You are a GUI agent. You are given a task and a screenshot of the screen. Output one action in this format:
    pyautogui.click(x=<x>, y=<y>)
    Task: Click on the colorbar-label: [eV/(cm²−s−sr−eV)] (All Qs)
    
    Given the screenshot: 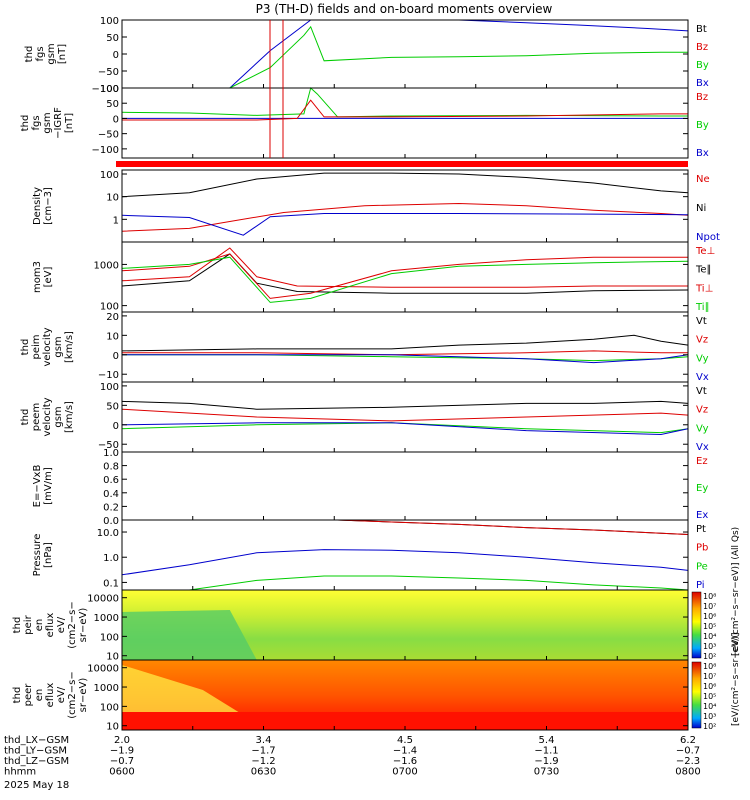 What is the action you would take?
    pyautogui.click(x=736, y=591)
    